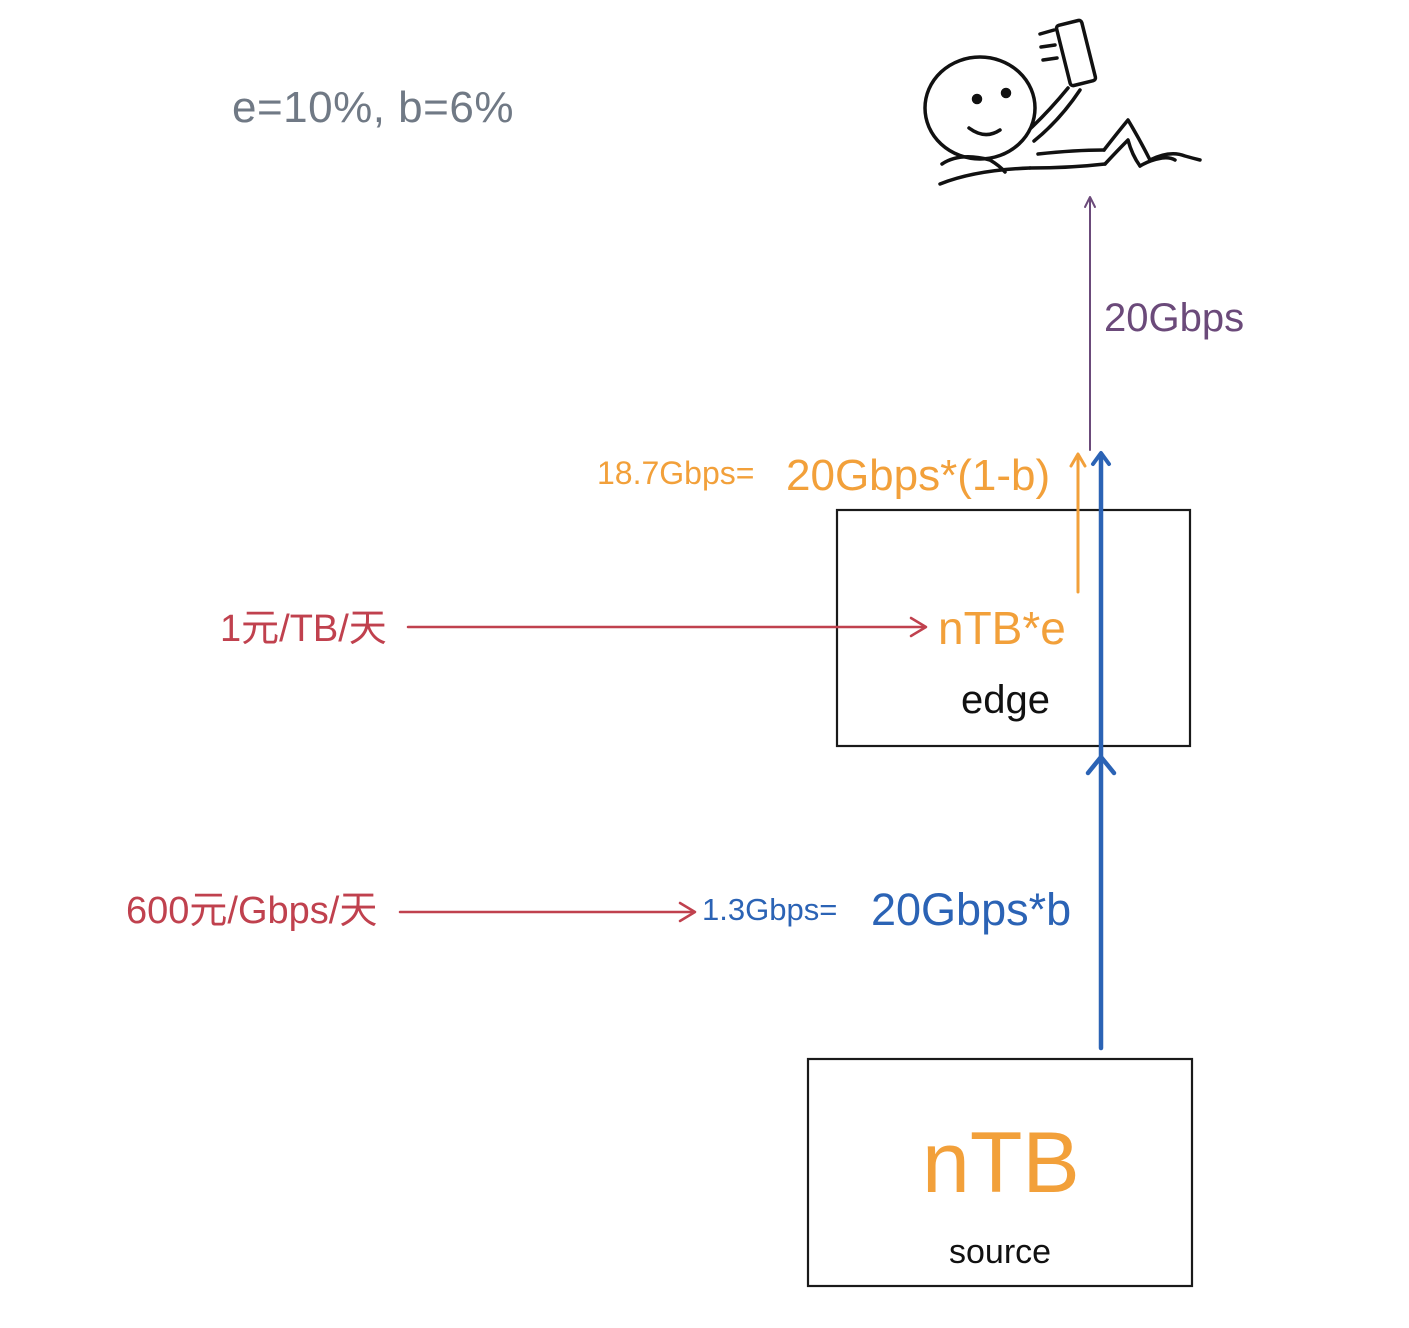 The height and width of the screenshot is (1328, 1409). What do you see at coordinates (1174, 318) in the screenshot?
I see `user-bandwidth-label: 20Gbps` at bounding box center [1174, 318].